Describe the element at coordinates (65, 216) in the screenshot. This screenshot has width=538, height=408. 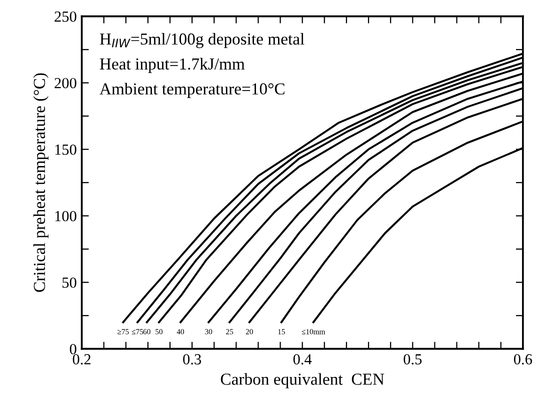
I see `y-tick-label: 100` at that location.